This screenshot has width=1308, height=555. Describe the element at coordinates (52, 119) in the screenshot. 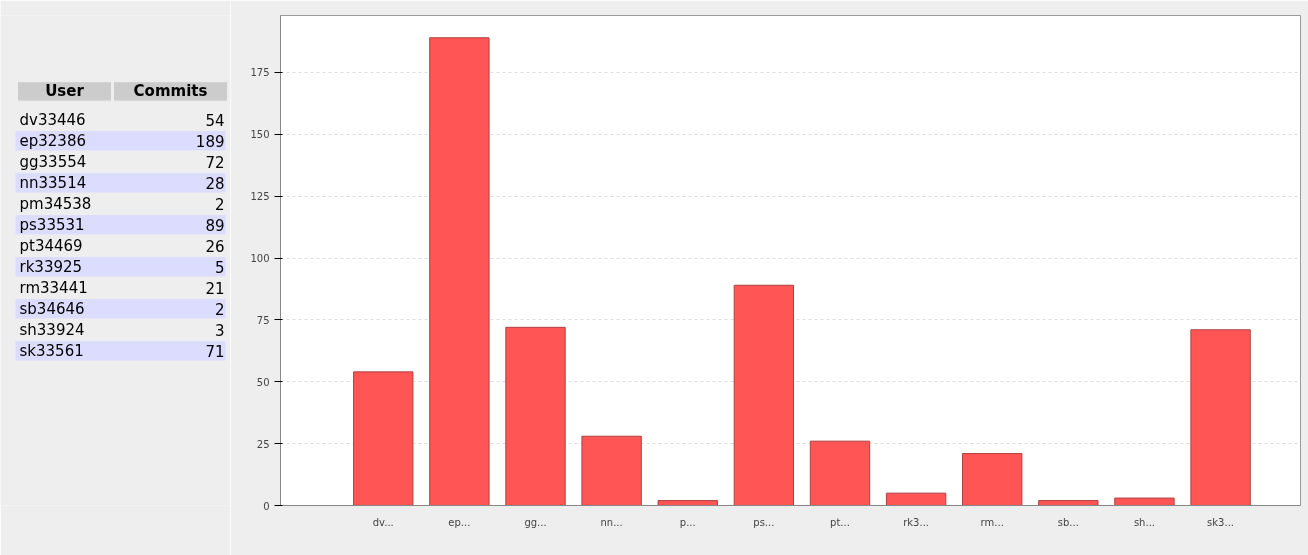

I see `text: dv33446` at that location.